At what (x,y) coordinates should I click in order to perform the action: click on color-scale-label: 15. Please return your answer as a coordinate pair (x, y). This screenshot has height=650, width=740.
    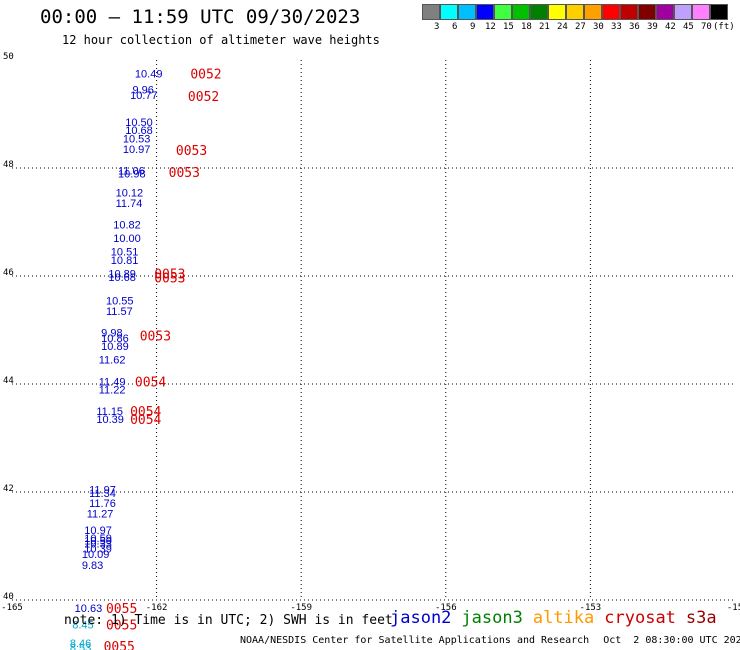
    Looking at the image, I should click on (508, 27).